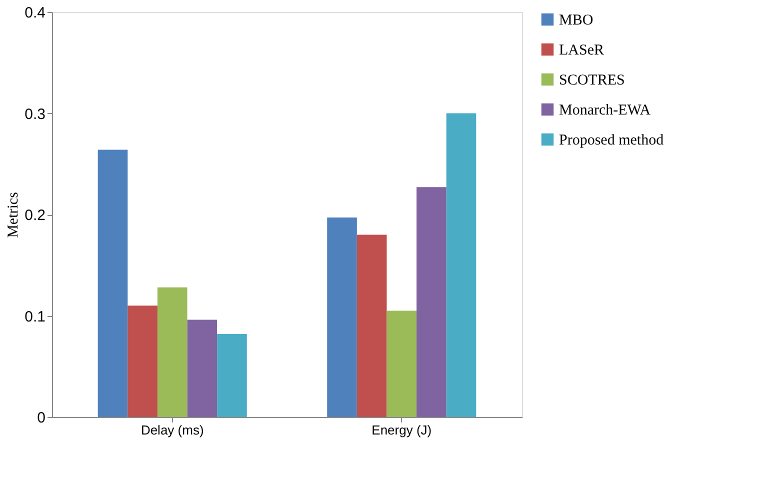 The width and height of the screenshot is (767, 493). What do you see at coordinates (605, 110) in the screenshot?
I see `legend-label: Monarch-EWA` at bounding box center [605, 110].